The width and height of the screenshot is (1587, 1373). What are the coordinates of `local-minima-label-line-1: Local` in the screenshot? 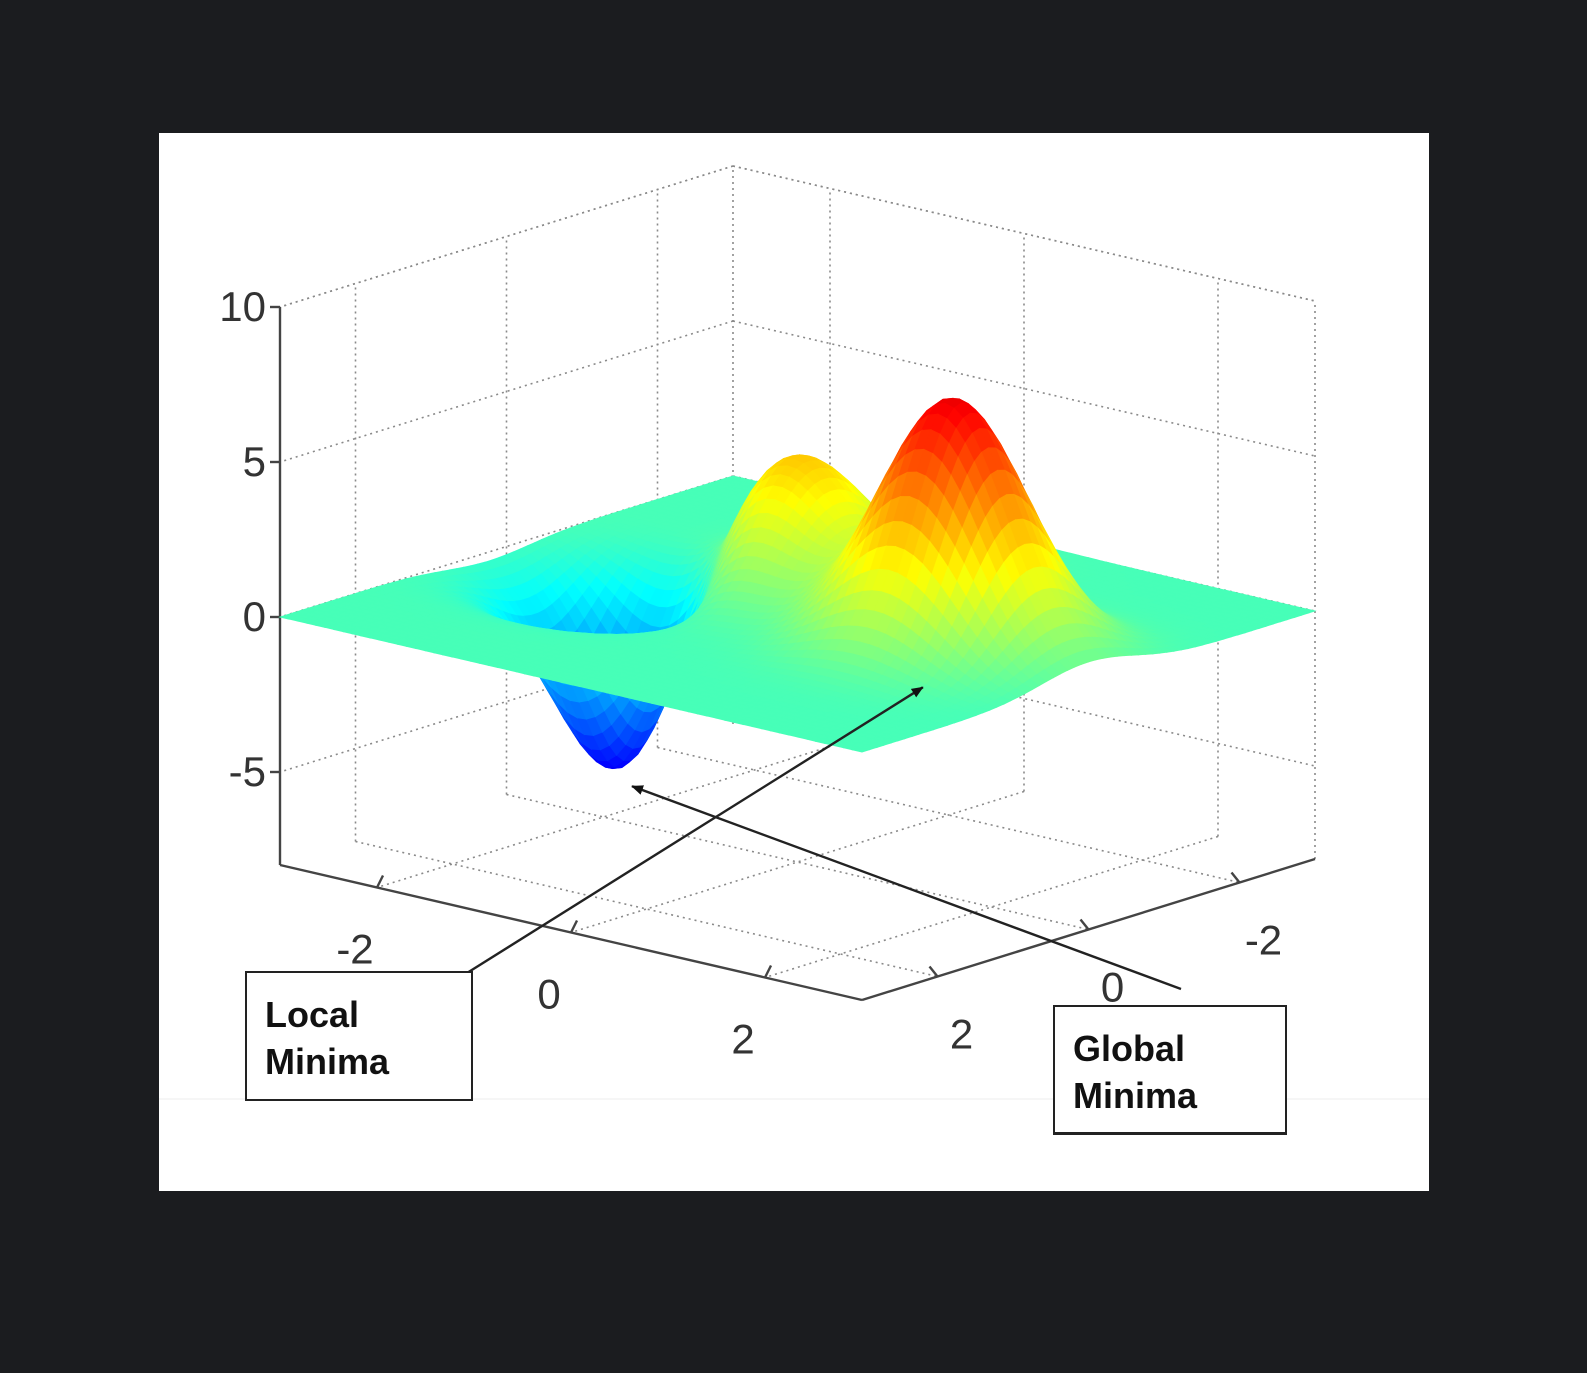 It's located at (312, 1014).